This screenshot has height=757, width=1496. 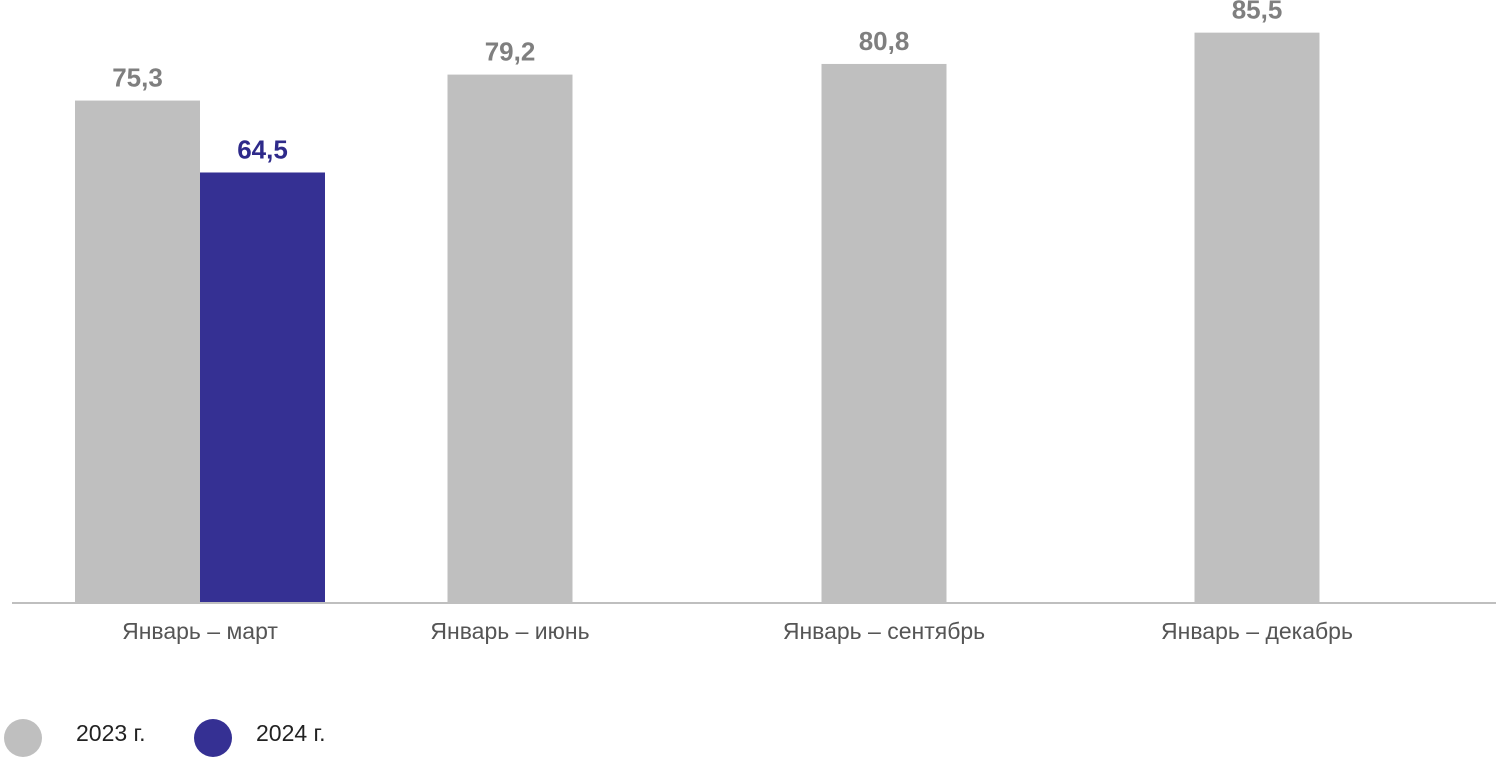 What do you see at coordinates (509, 631) in the screenshot?
I see `x-tick-label-2: Январь – июнь` at bounding box center [509, 631].